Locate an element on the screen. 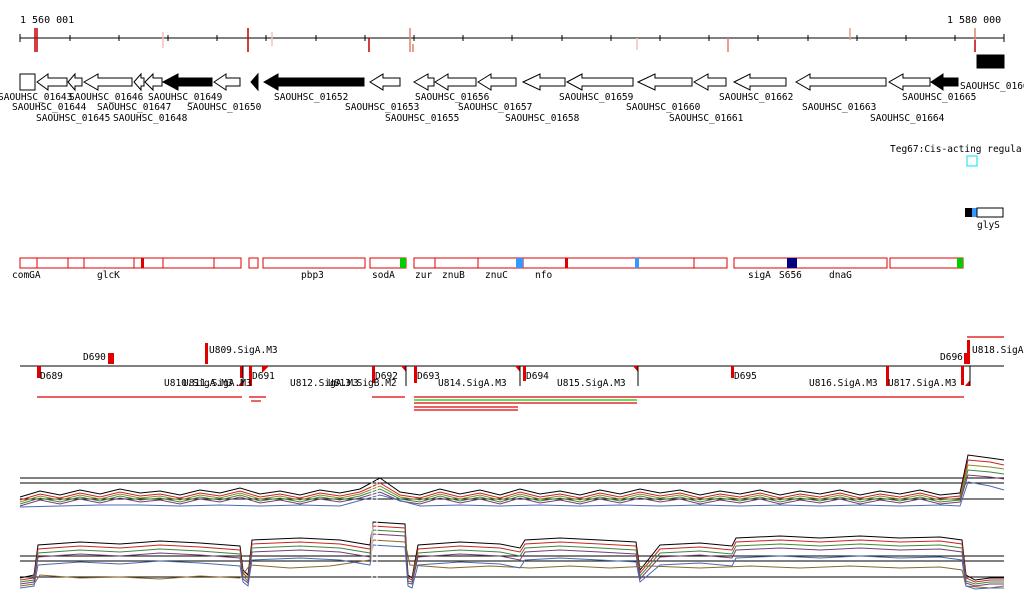  gene-name-znuB: znuB is located at coordinates (453, 275).